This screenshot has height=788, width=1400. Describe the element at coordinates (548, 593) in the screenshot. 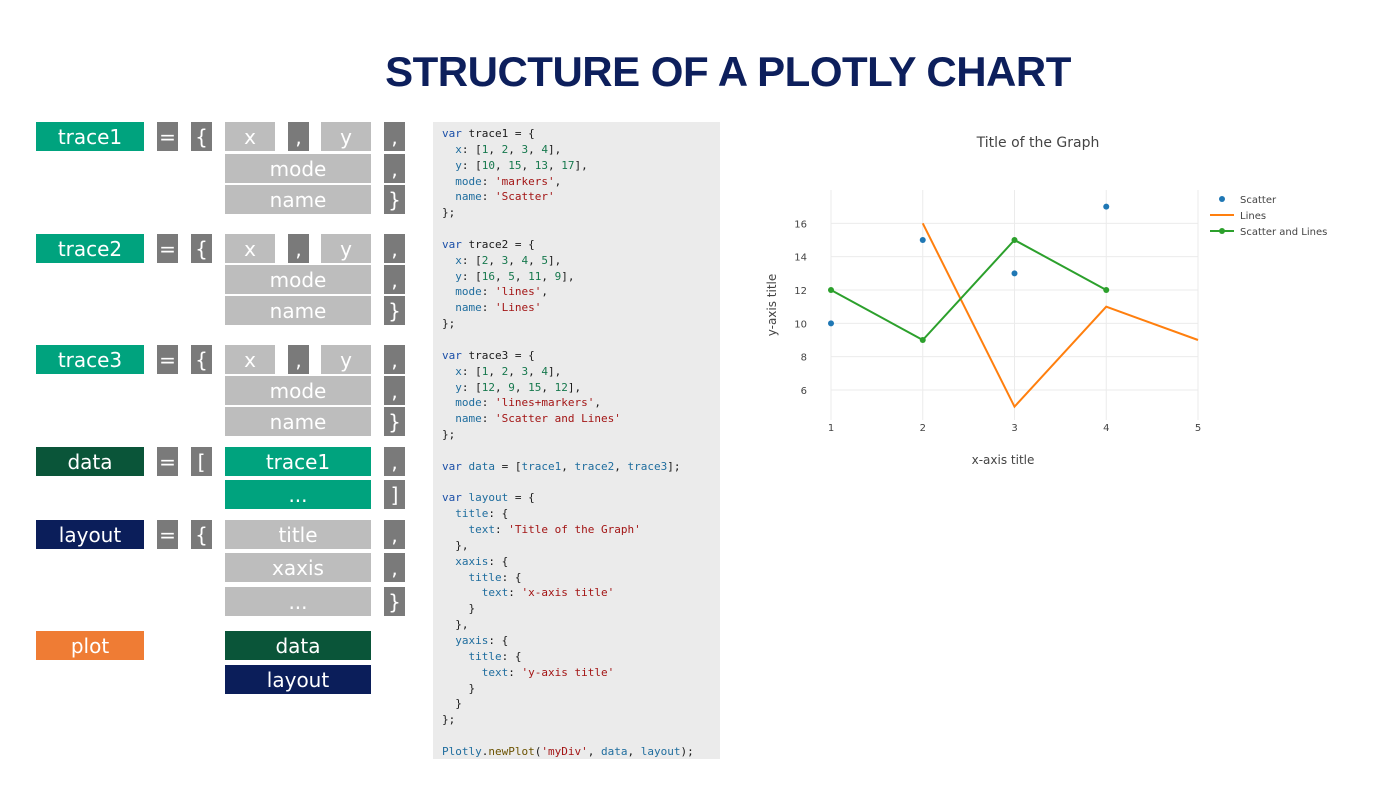

I see `code-line: text: 'x-axis title'` at that location.